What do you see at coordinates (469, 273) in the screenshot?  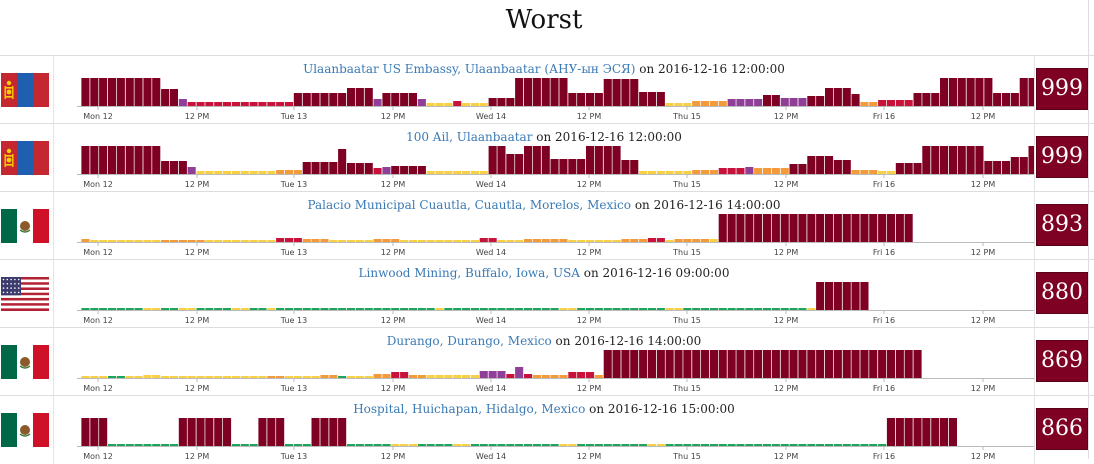 I see `station-link: Linwood Mining, Buffalo, Iowa, USA` at bounding box center [469, 273].